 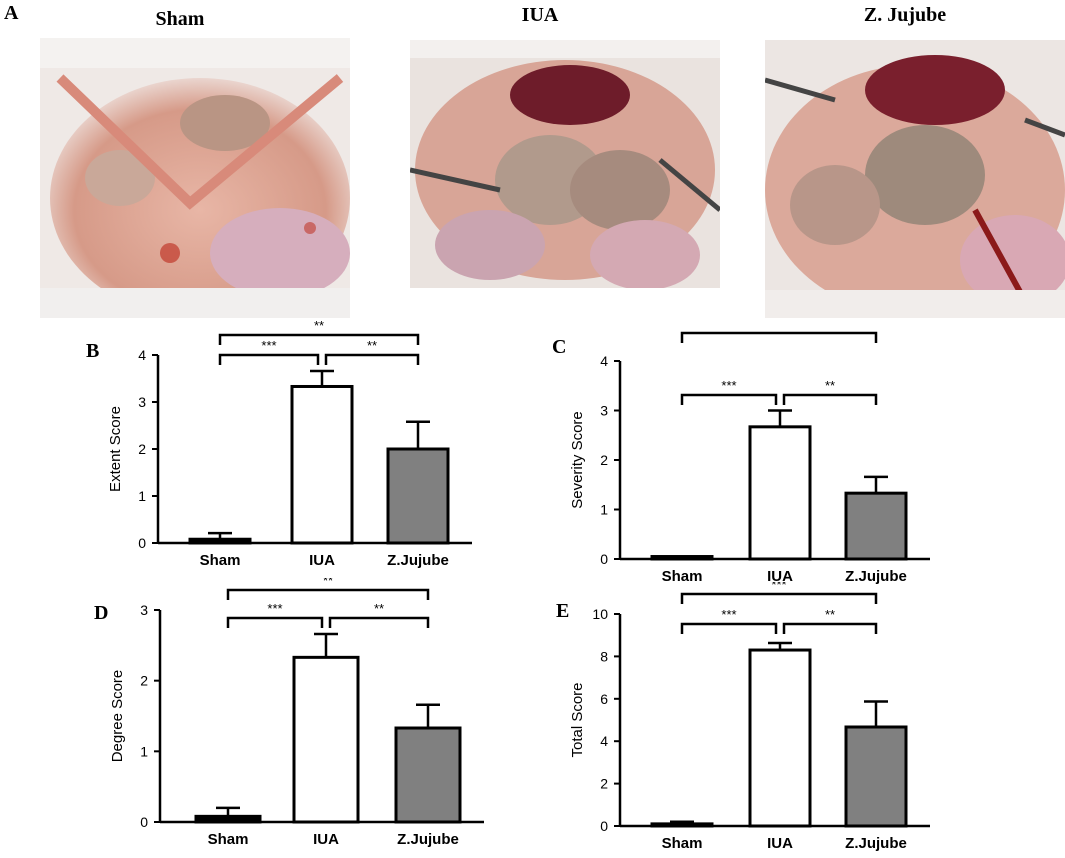 What do you see at coordinates (604, 699) in the screenshot?
I see `y-tick-label: 6` at bounding box center [604, 699].